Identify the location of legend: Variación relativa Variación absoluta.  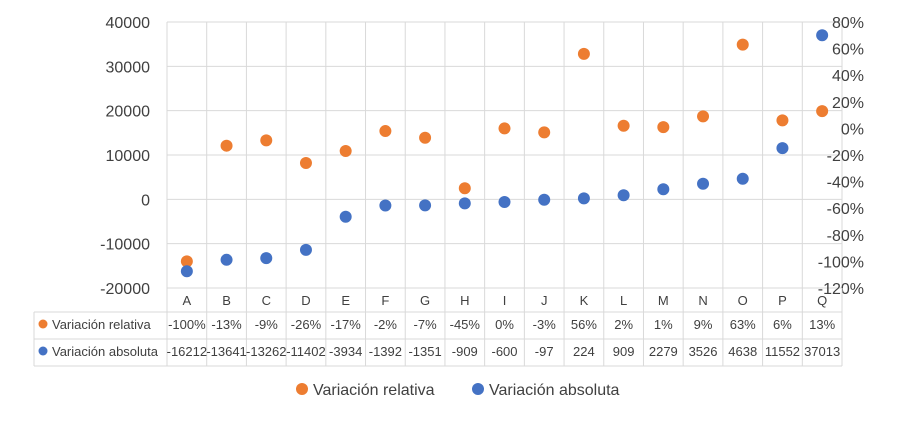
(458, 390).